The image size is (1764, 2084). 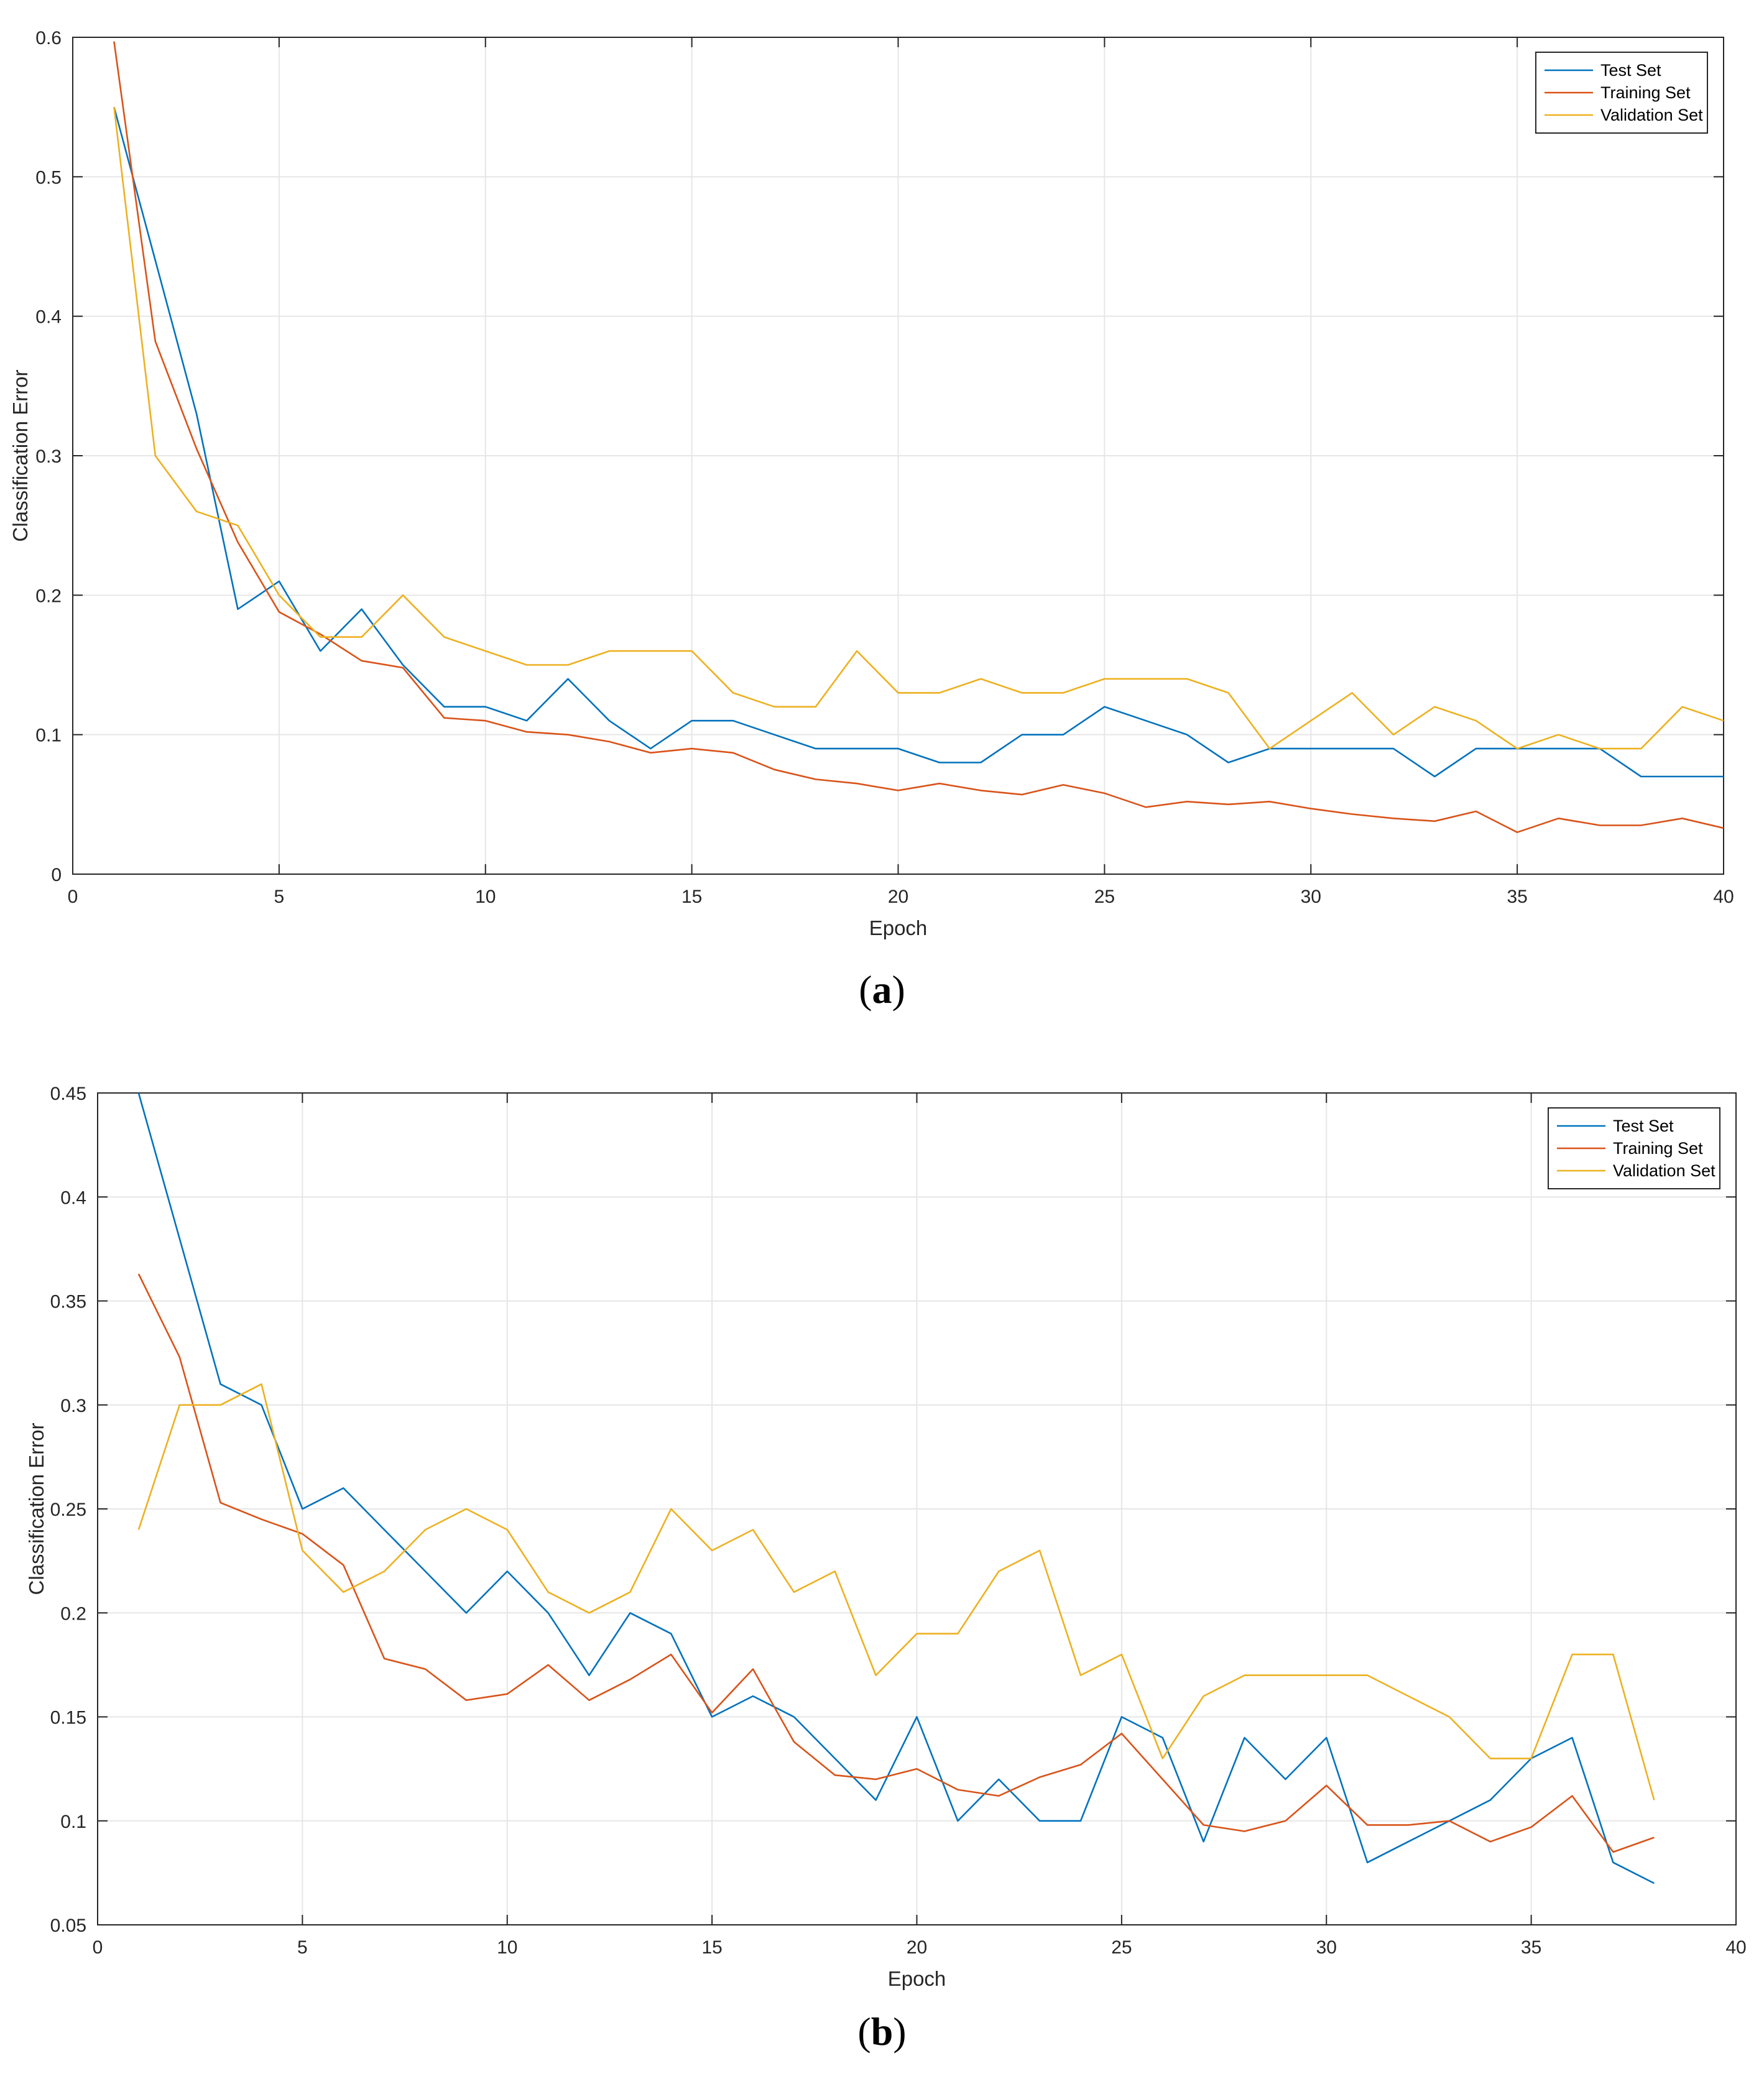 What do you see at coordinates (1651, 115) in the screenshot?
I see `chart-a-legend-label: Validation Set` at bounding box center [1651, 115].